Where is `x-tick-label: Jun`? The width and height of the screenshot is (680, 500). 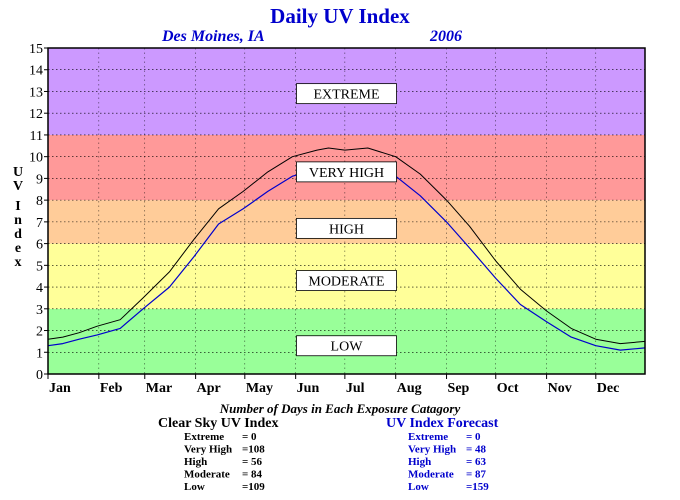
x-tick-label: Jun is located at coordinates (308, 388).